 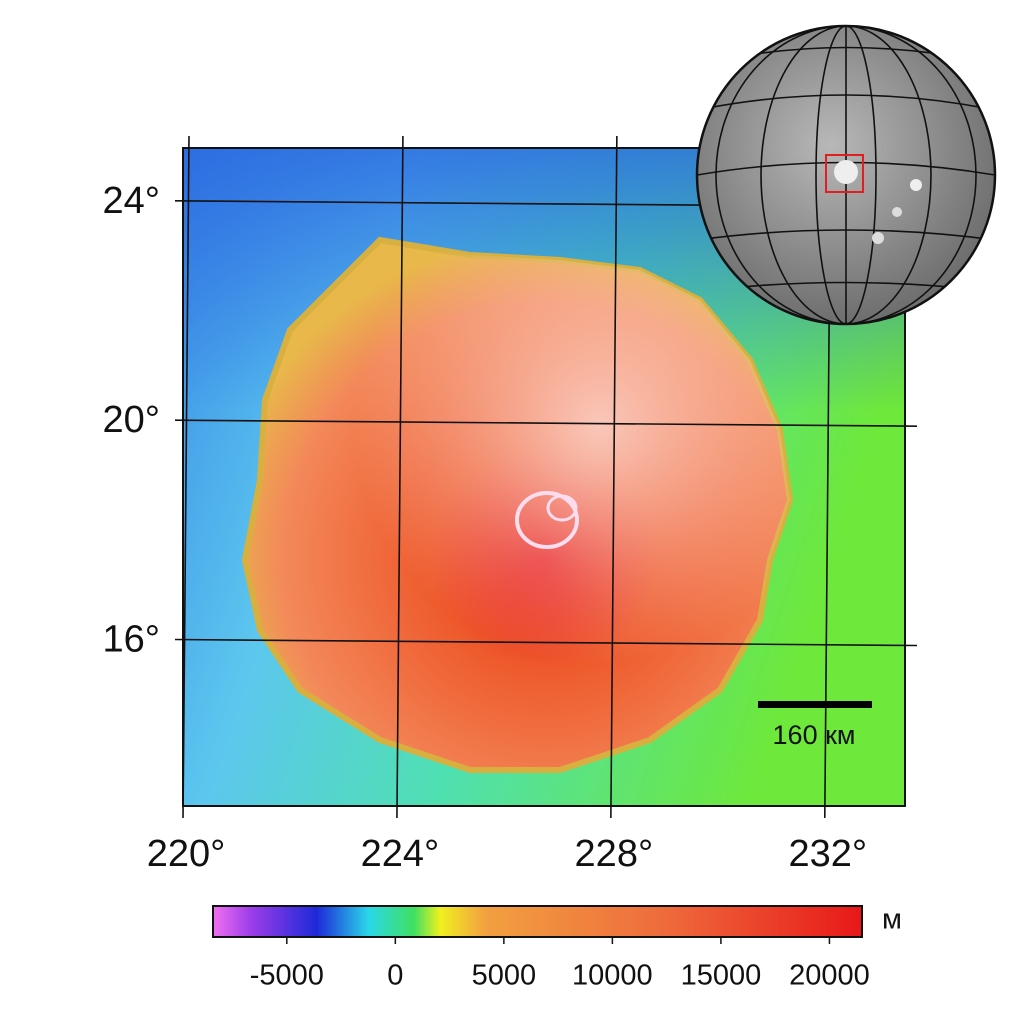 I want to click on scale-bar-line, so click(x=815, y=704).